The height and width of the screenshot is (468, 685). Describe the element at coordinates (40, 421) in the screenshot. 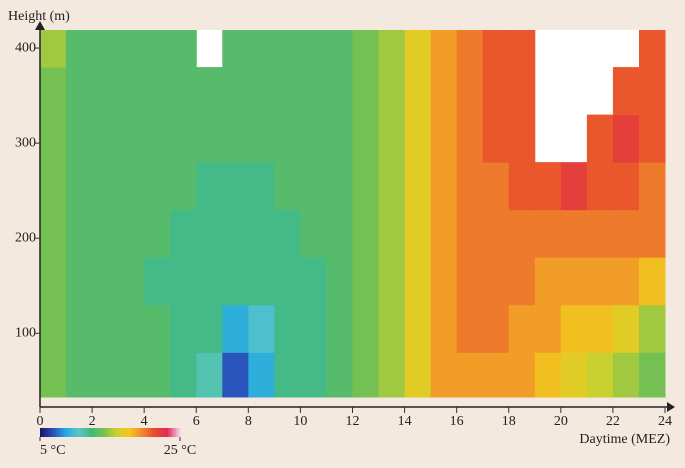

I see `x-tick-label: 0` at that location.